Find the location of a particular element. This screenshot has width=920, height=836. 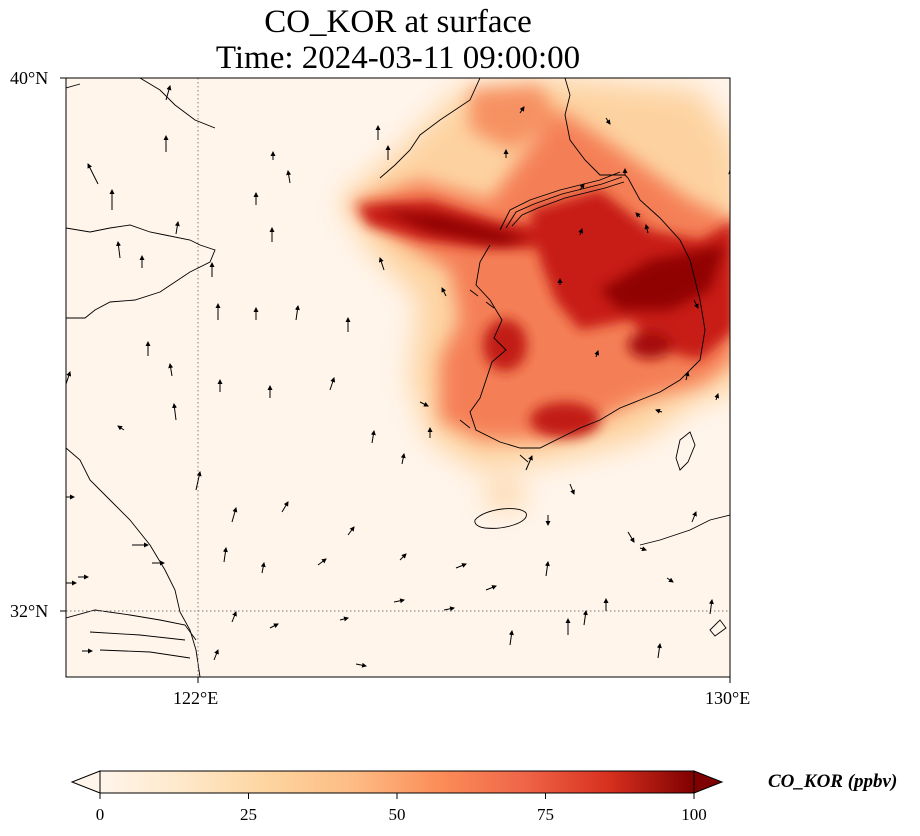

lat-tick-label-32: 32°N is located at coordinates (29, 611).